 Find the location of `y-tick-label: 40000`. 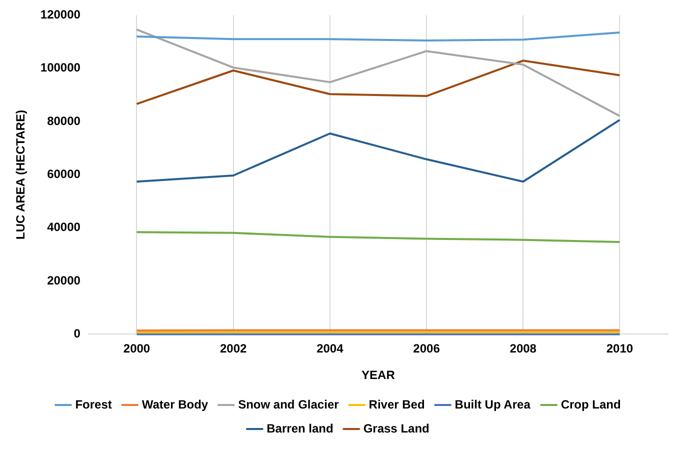

y-tick-label: 40000 is located at coordinates (64, 227).